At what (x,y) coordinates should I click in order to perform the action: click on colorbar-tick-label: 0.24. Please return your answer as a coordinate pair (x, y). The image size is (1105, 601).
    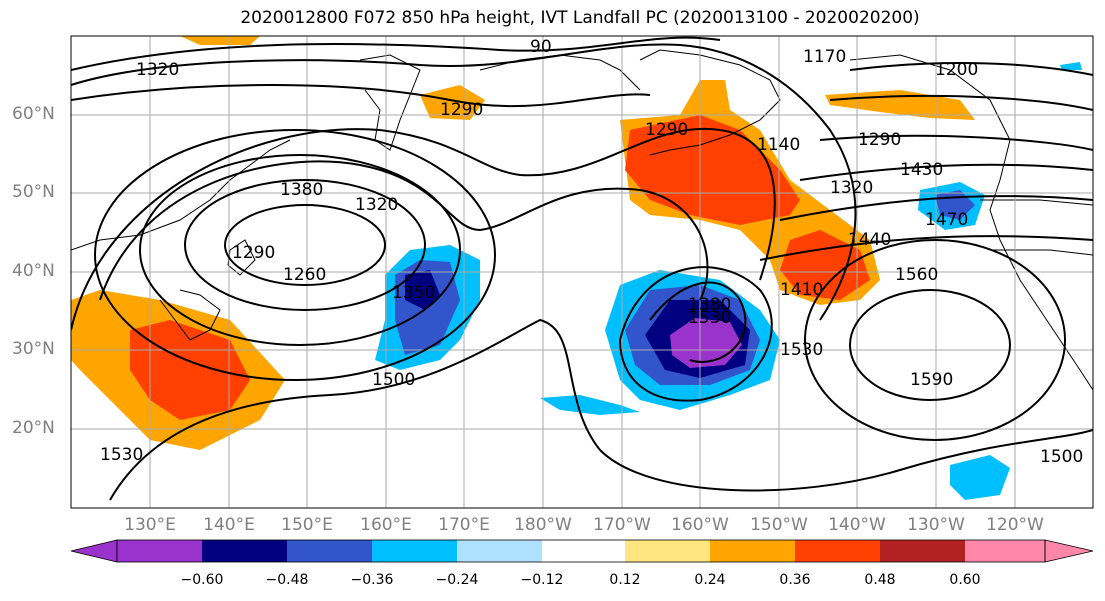
    Looking at the image, I should click on (710, 580).